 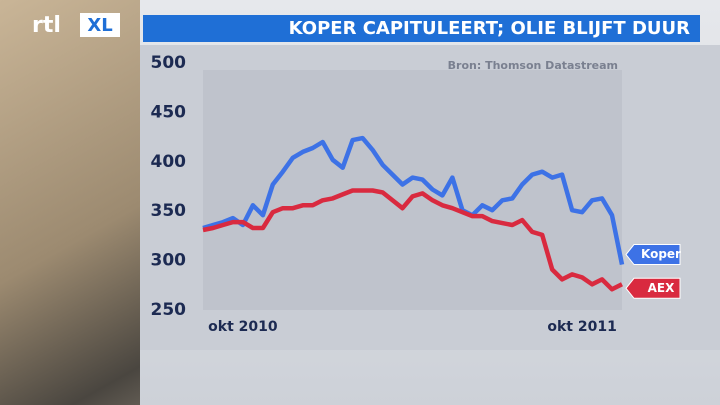 I want to click on legend-label: AEX, so click(x=661, y=288).